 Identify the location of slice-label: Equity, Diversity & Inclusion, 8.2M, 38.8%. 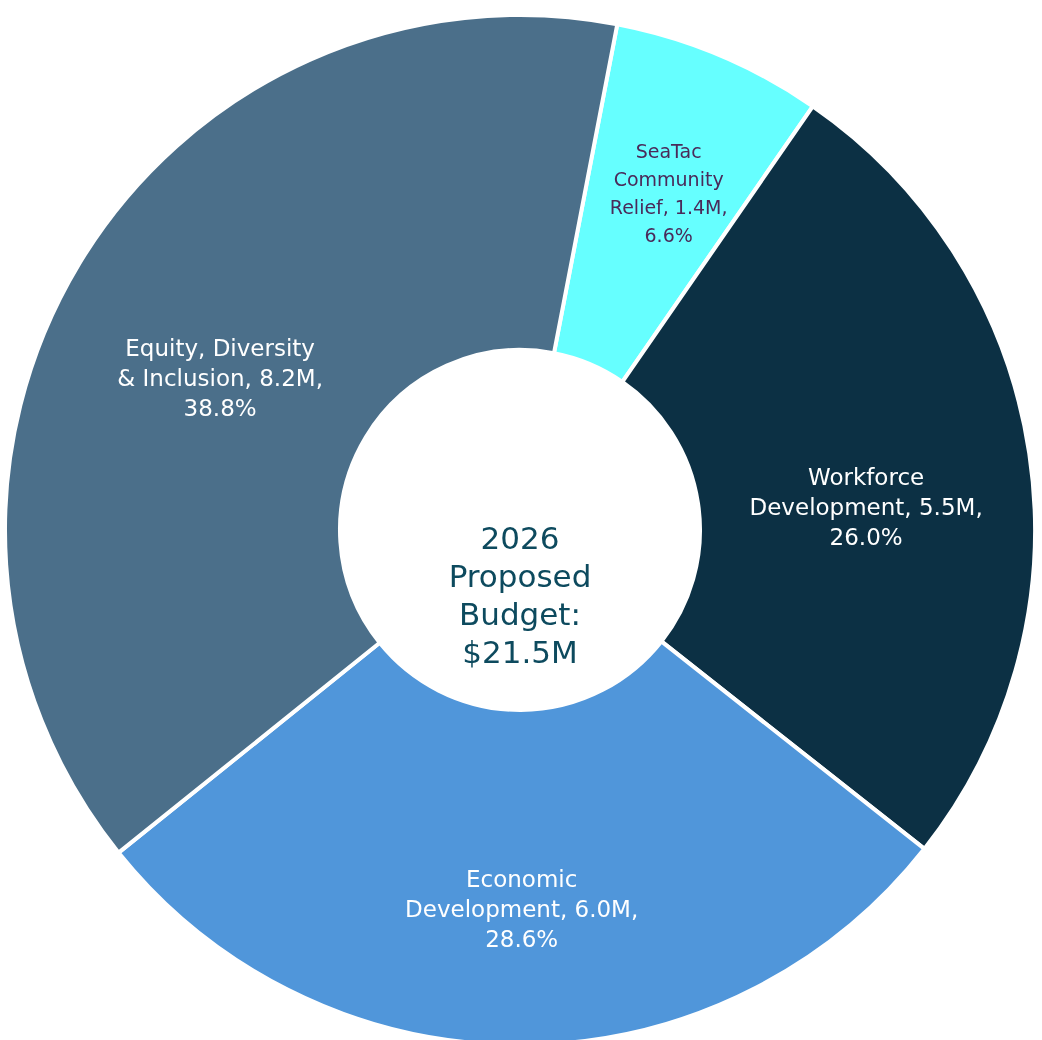
(220, 378).